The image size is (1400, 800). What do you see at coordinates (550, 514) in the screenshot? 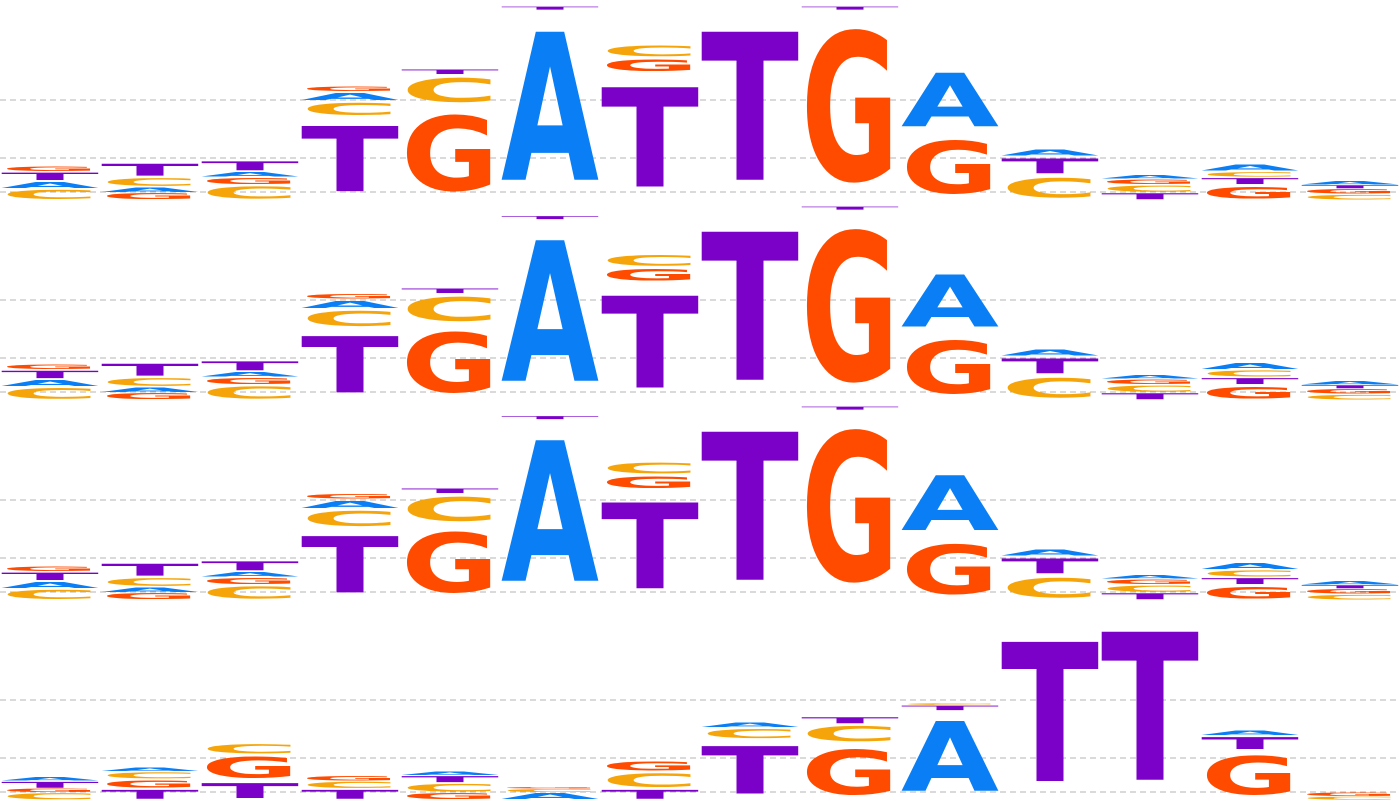
I see `logo-column-6: AT` at bounding box center [550, 514].